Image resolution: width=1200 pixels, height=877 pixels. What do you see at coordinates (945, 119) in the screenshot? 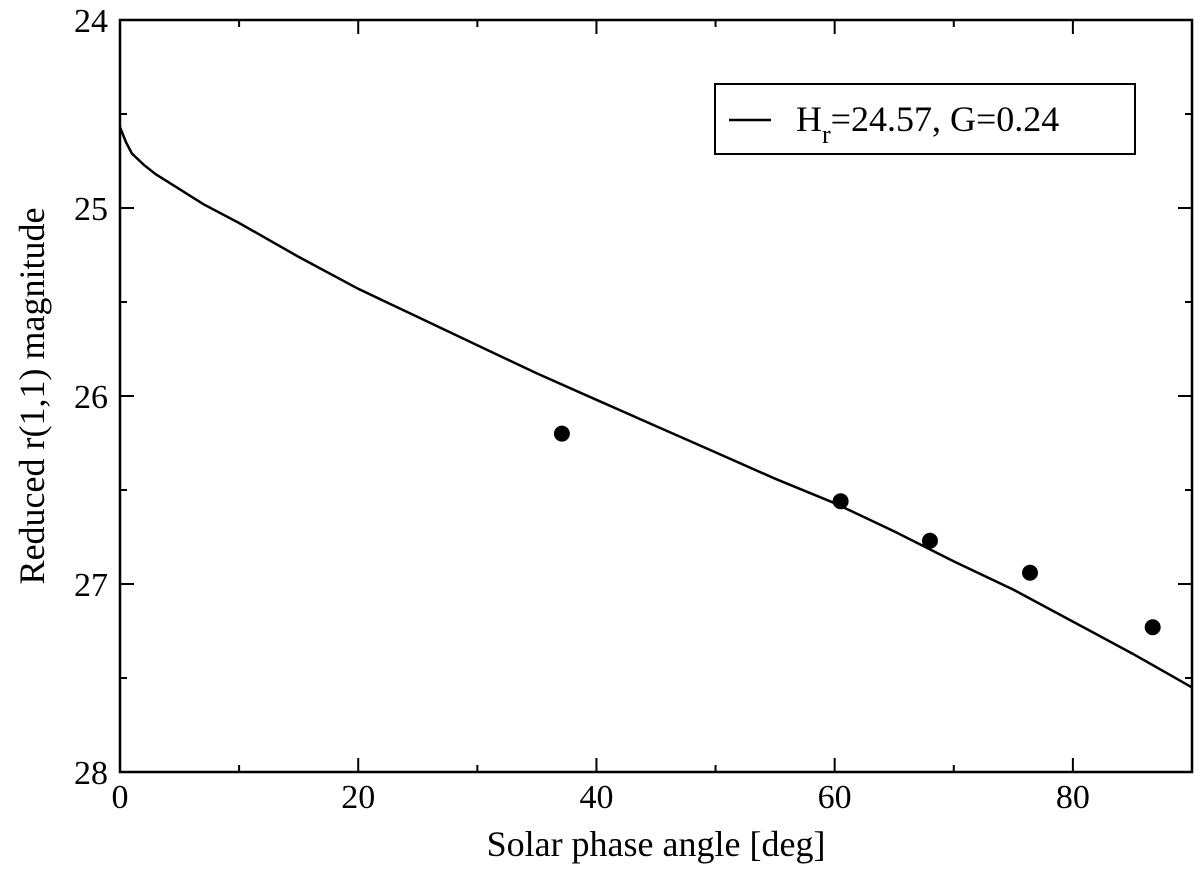
I see `legend-text: =24.57, G=0.24` at bounding box center [945, 119].